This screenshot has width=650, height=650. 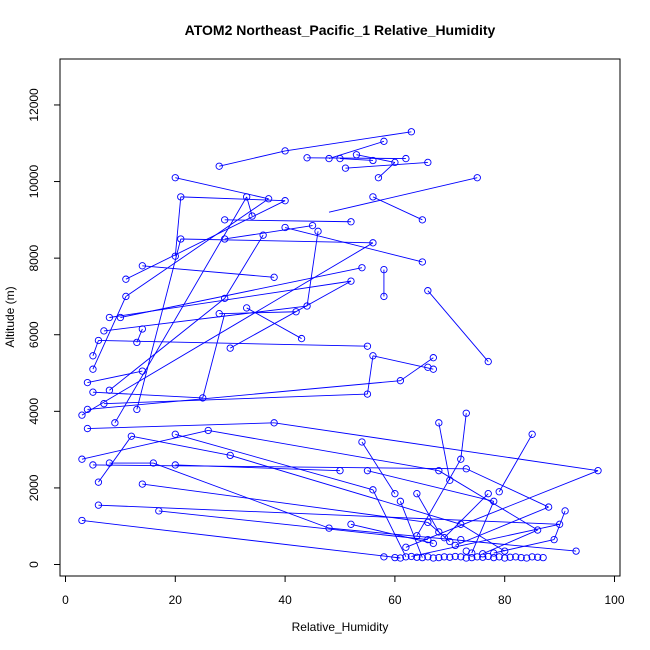 What do you see at coordinates (395, 600) in the screenshot?
I see `x-tick-label: 60` at bounding box center [395, 600].